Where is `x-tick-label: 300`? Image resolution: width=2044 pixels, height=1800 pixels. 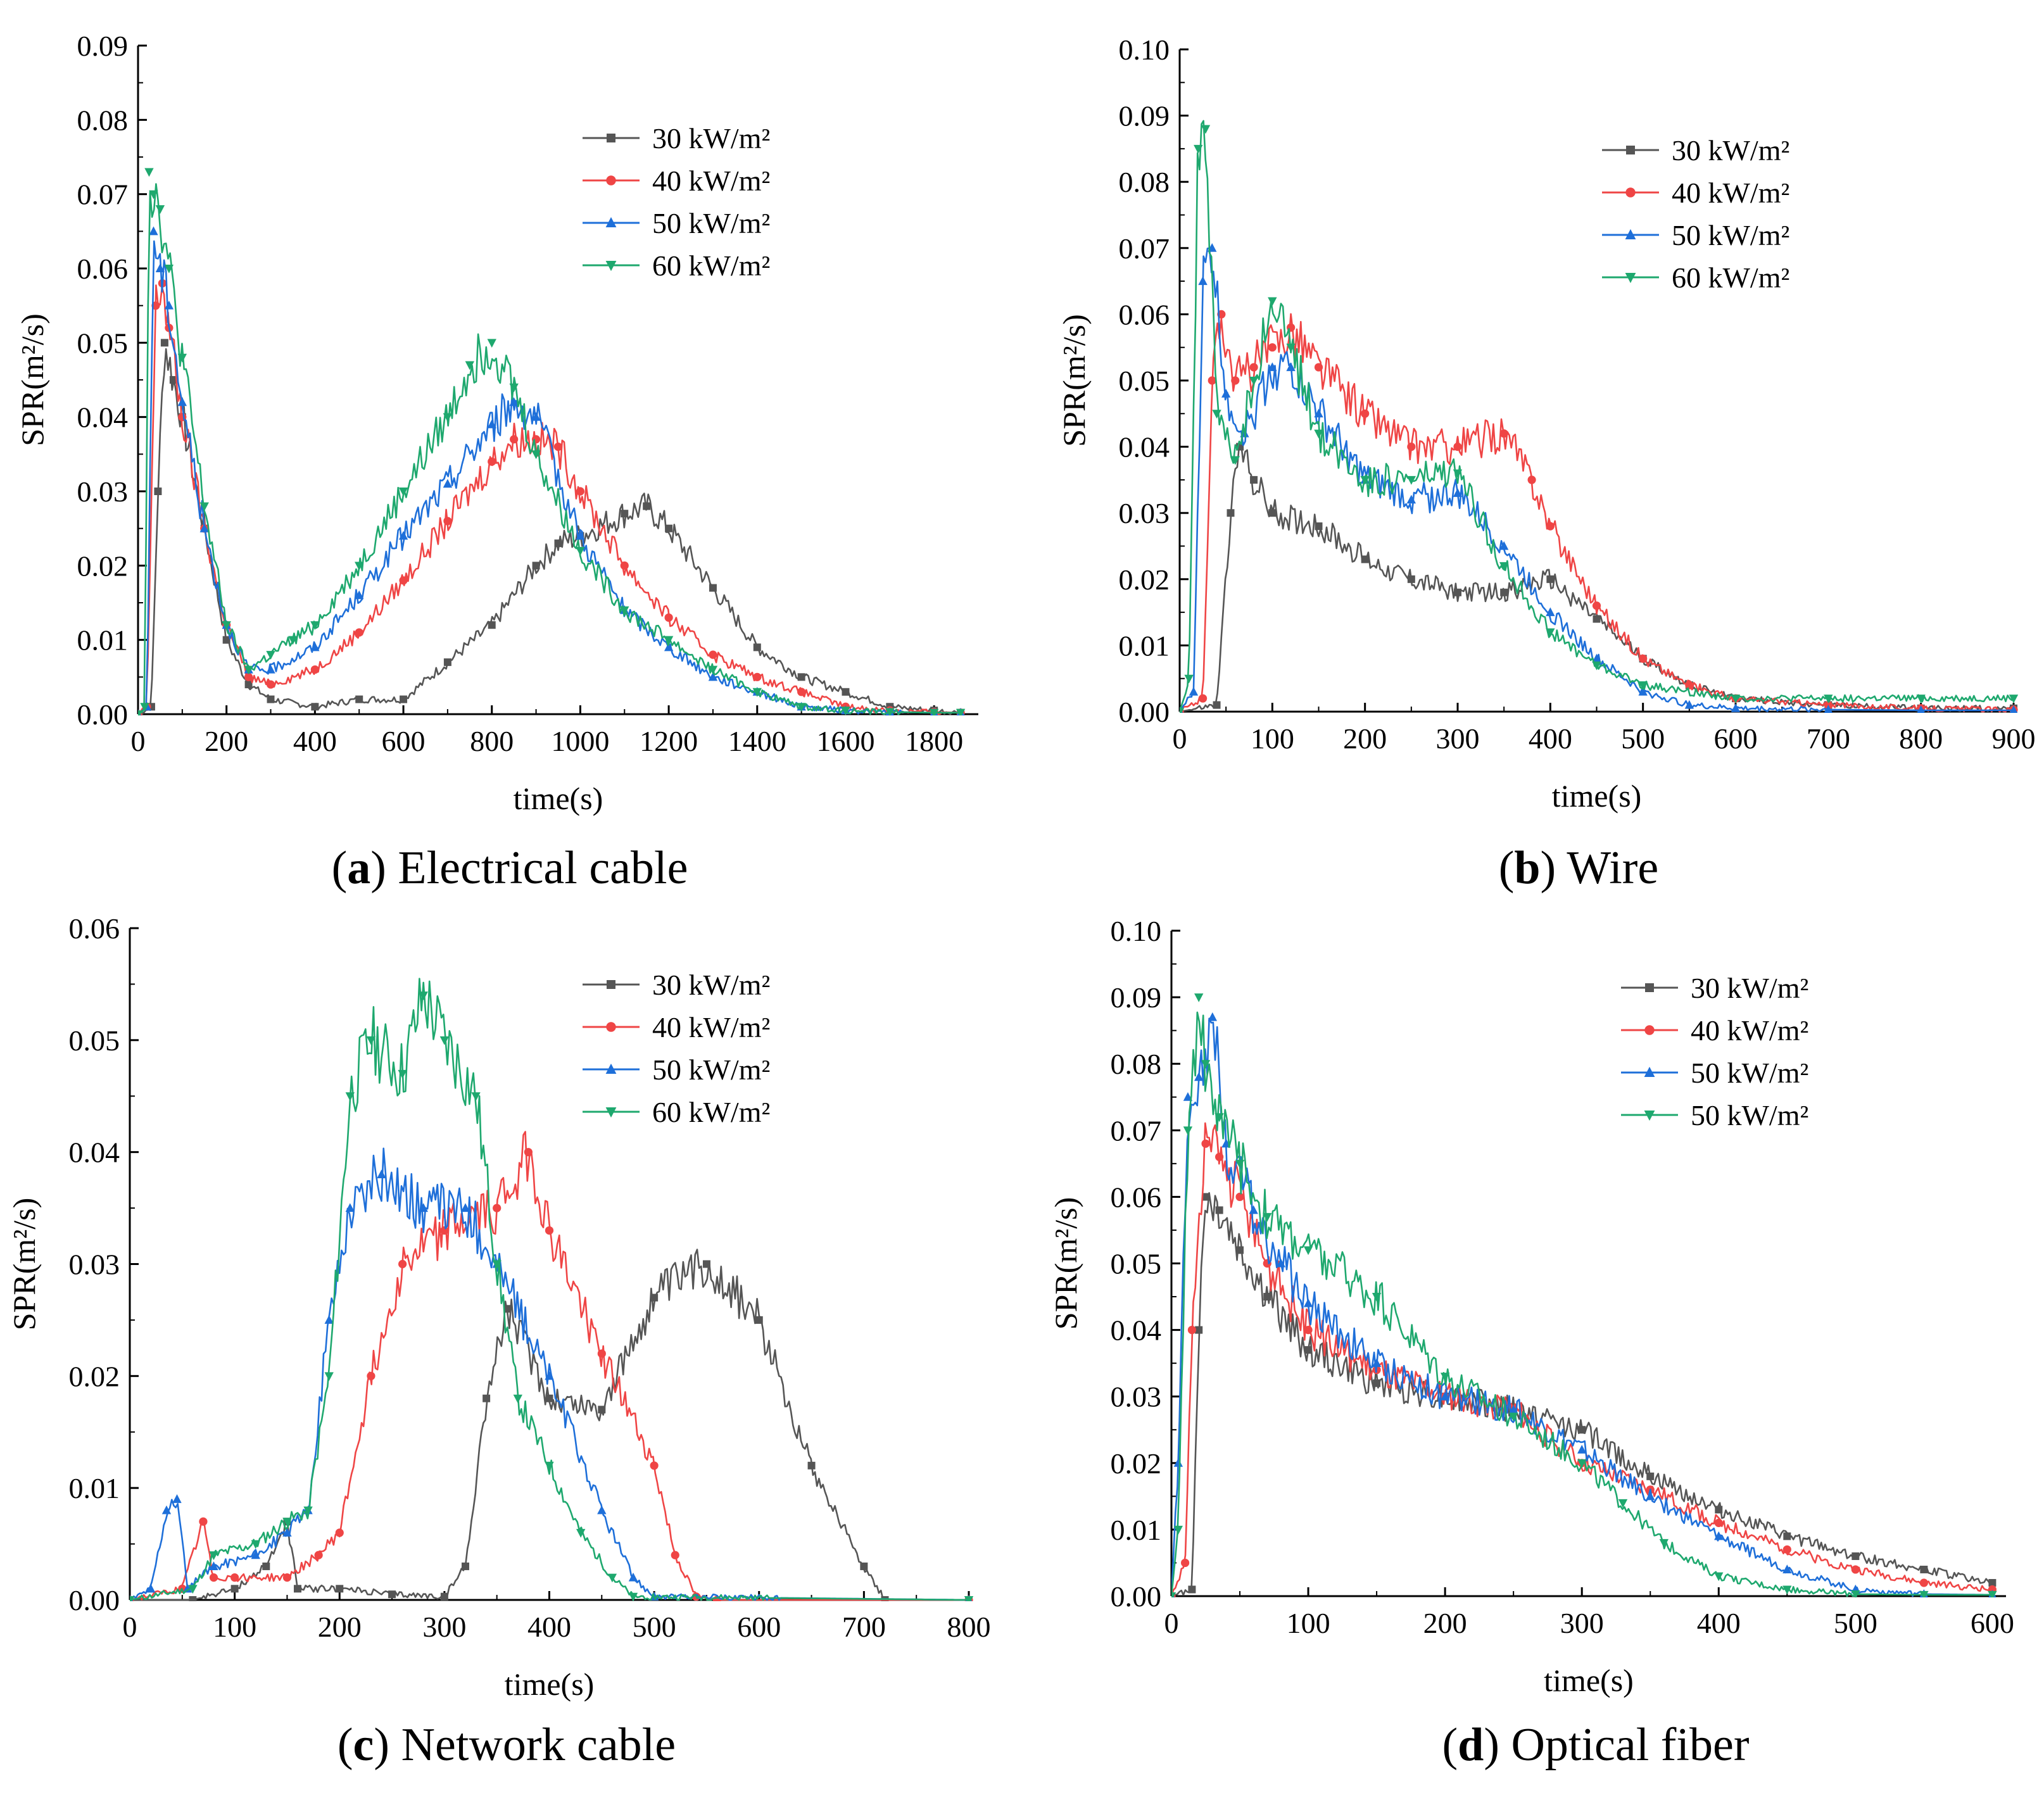 x-tick-label: 300 is located at coordinates (1582, 1623).